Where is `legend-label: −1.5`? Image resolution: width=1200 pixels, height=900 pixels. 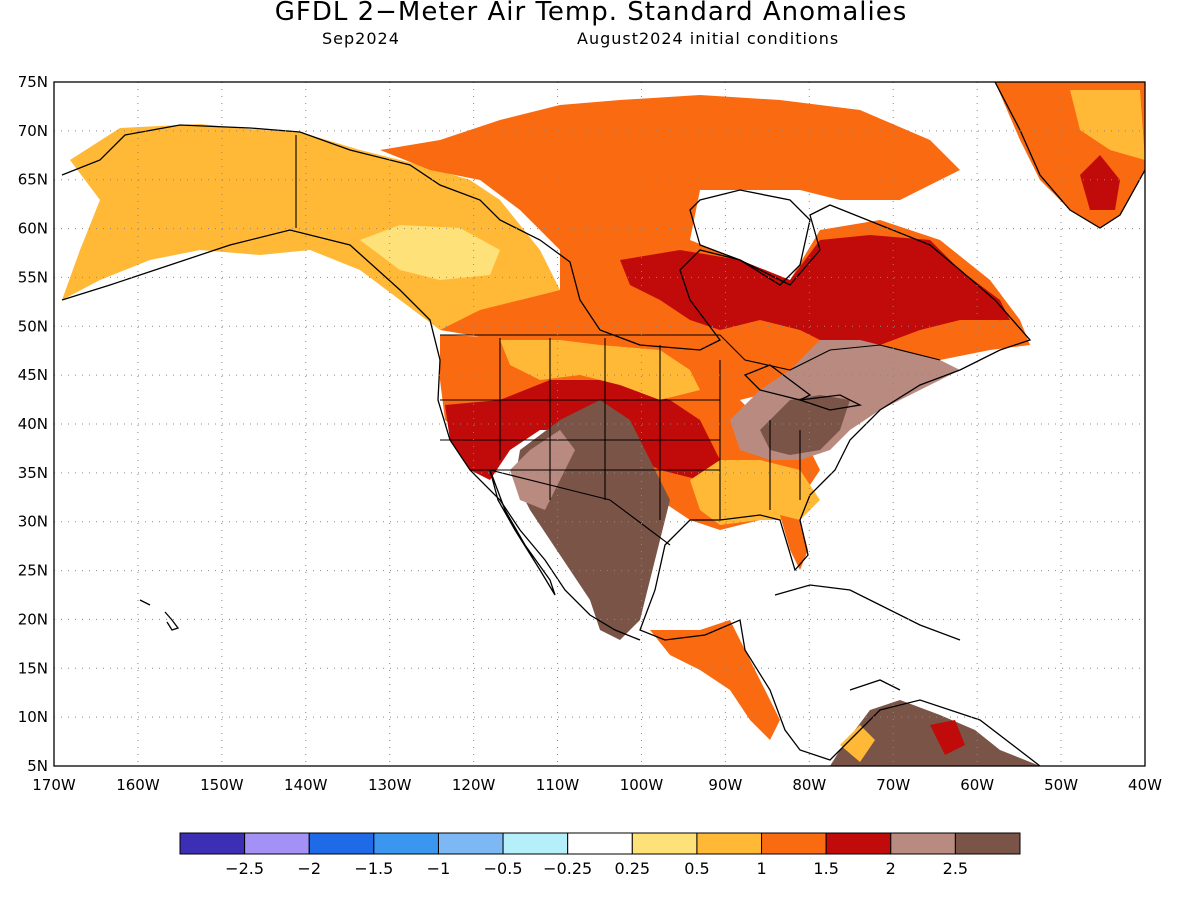 legend-label: −1.5 is located at coordinates (373, 868).